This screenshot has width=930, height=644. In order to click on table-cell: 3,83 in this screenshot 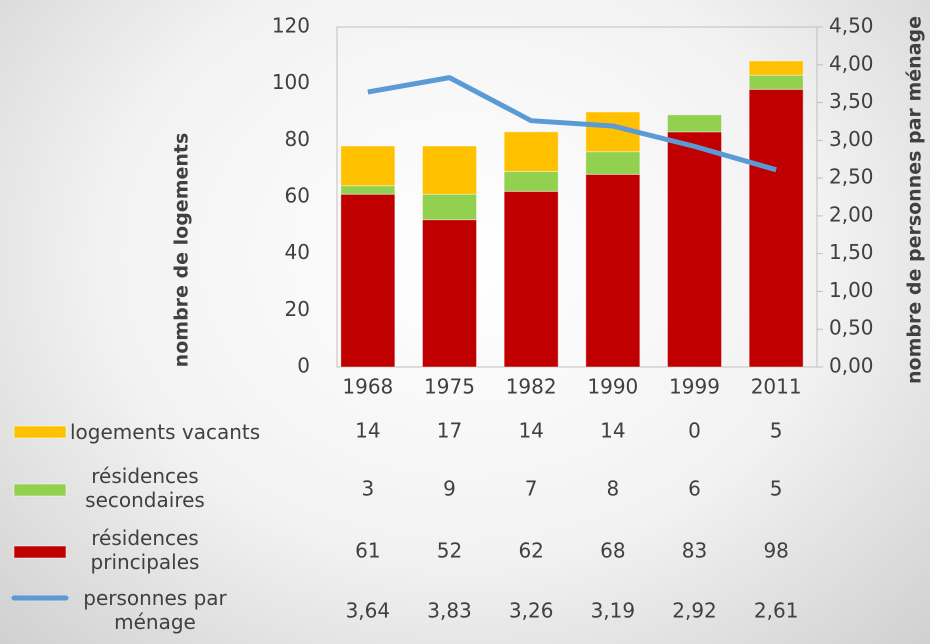, I will do `click(449, 611)`.